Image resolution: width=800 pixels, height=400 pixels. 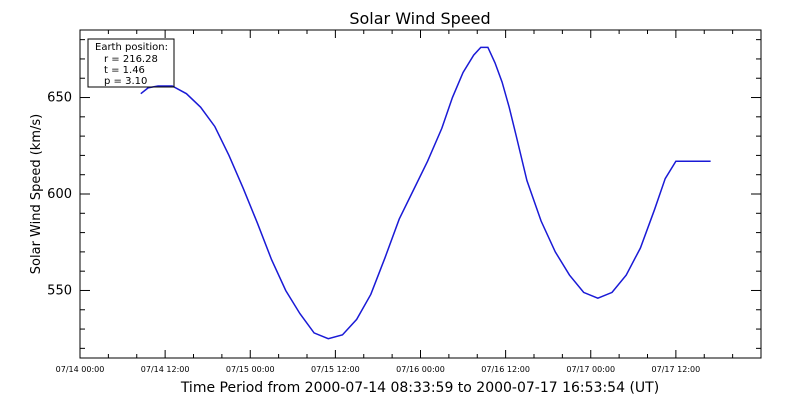 I want to click on legend-line-r: r = 216.28, so click(x=131, y=59).